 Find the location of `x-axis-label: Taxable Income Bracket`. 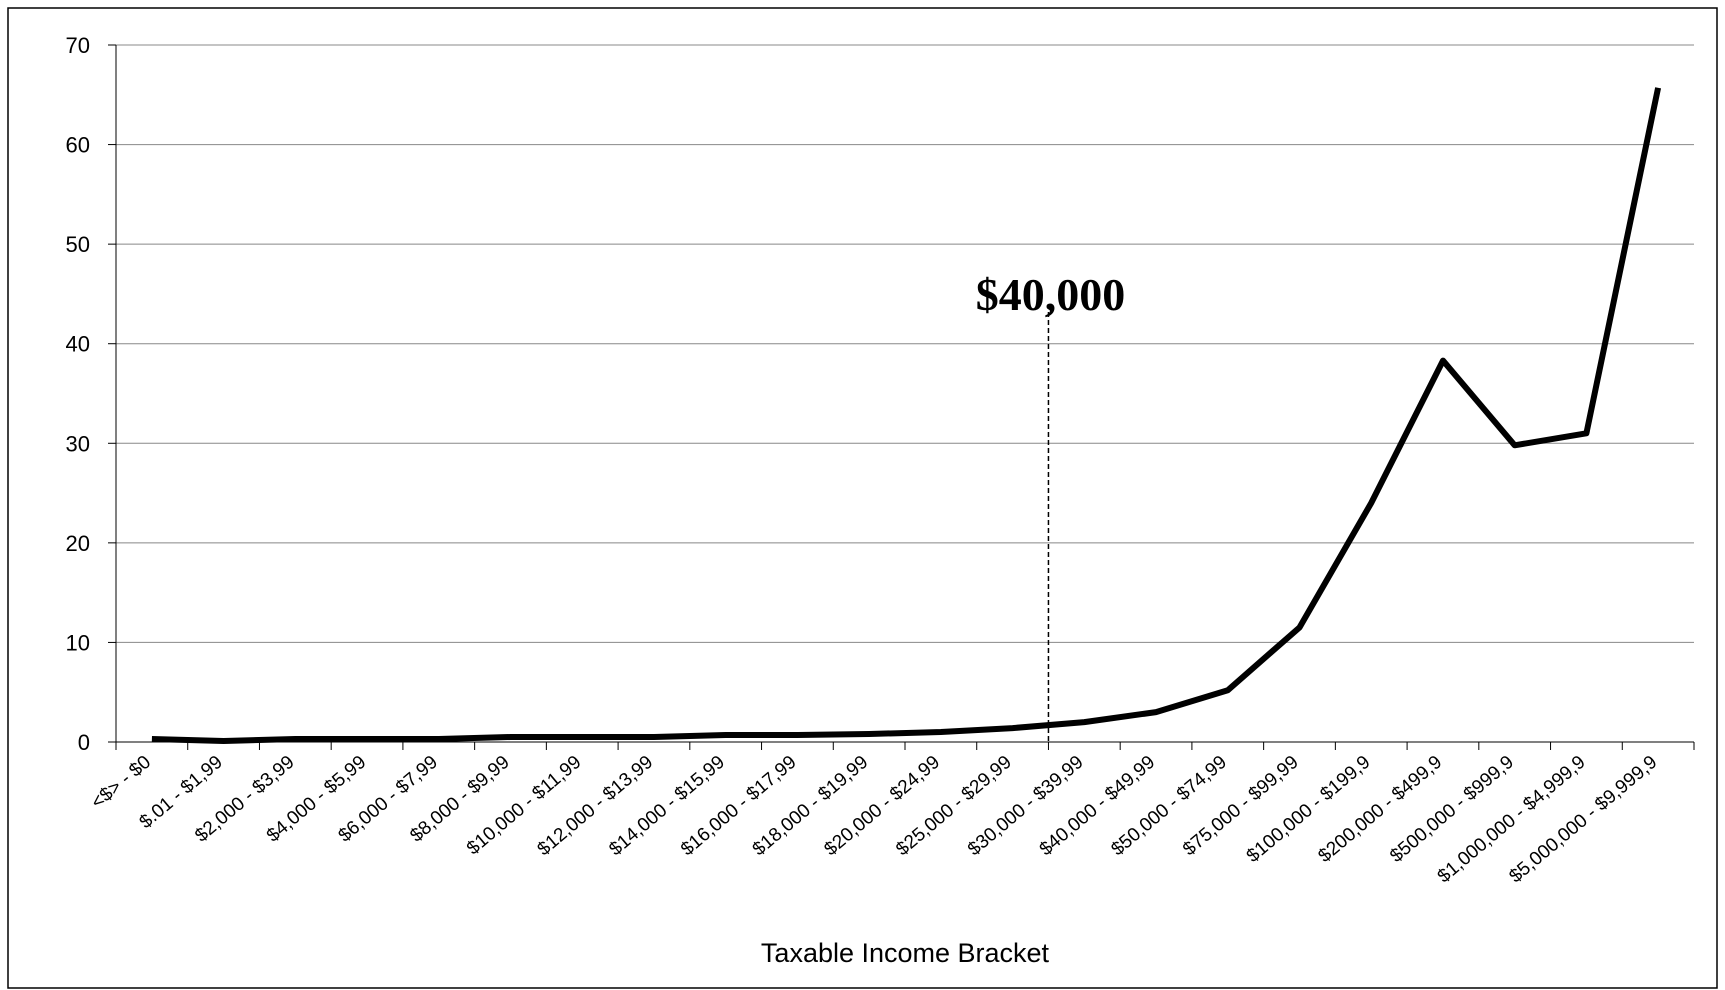

x-axis-label: Taxable Income Bracket is located at coordinates (905, 953).